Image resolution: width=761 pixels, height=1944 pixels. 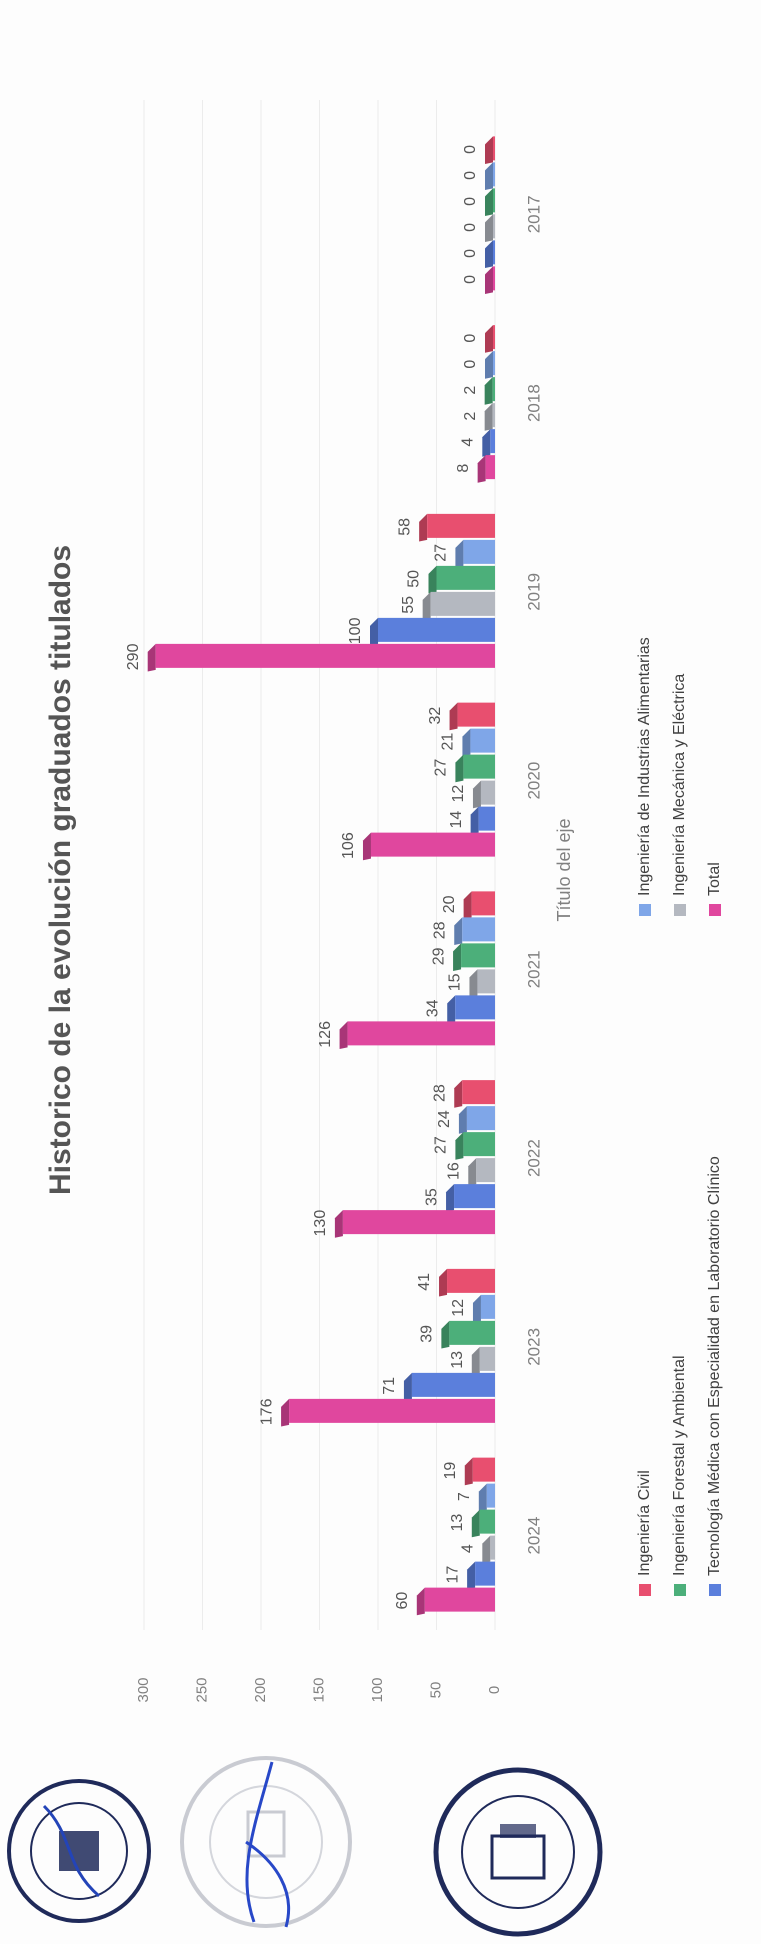 What do you see at coordinates (533, 592) in the screenshot?
I see `x-tick-label: 2019` at bounding box center [533, 592].